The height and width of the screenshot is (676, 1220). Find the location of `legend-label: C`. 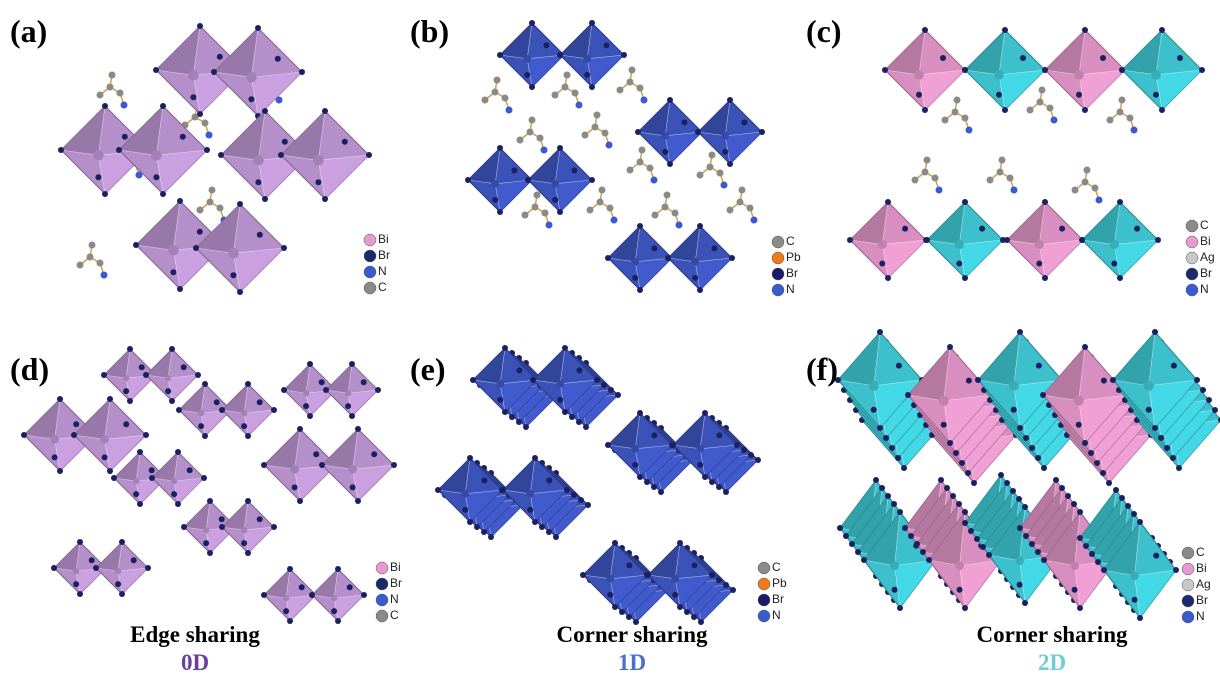

legend-label: C is located at coordinates (1200, 552).